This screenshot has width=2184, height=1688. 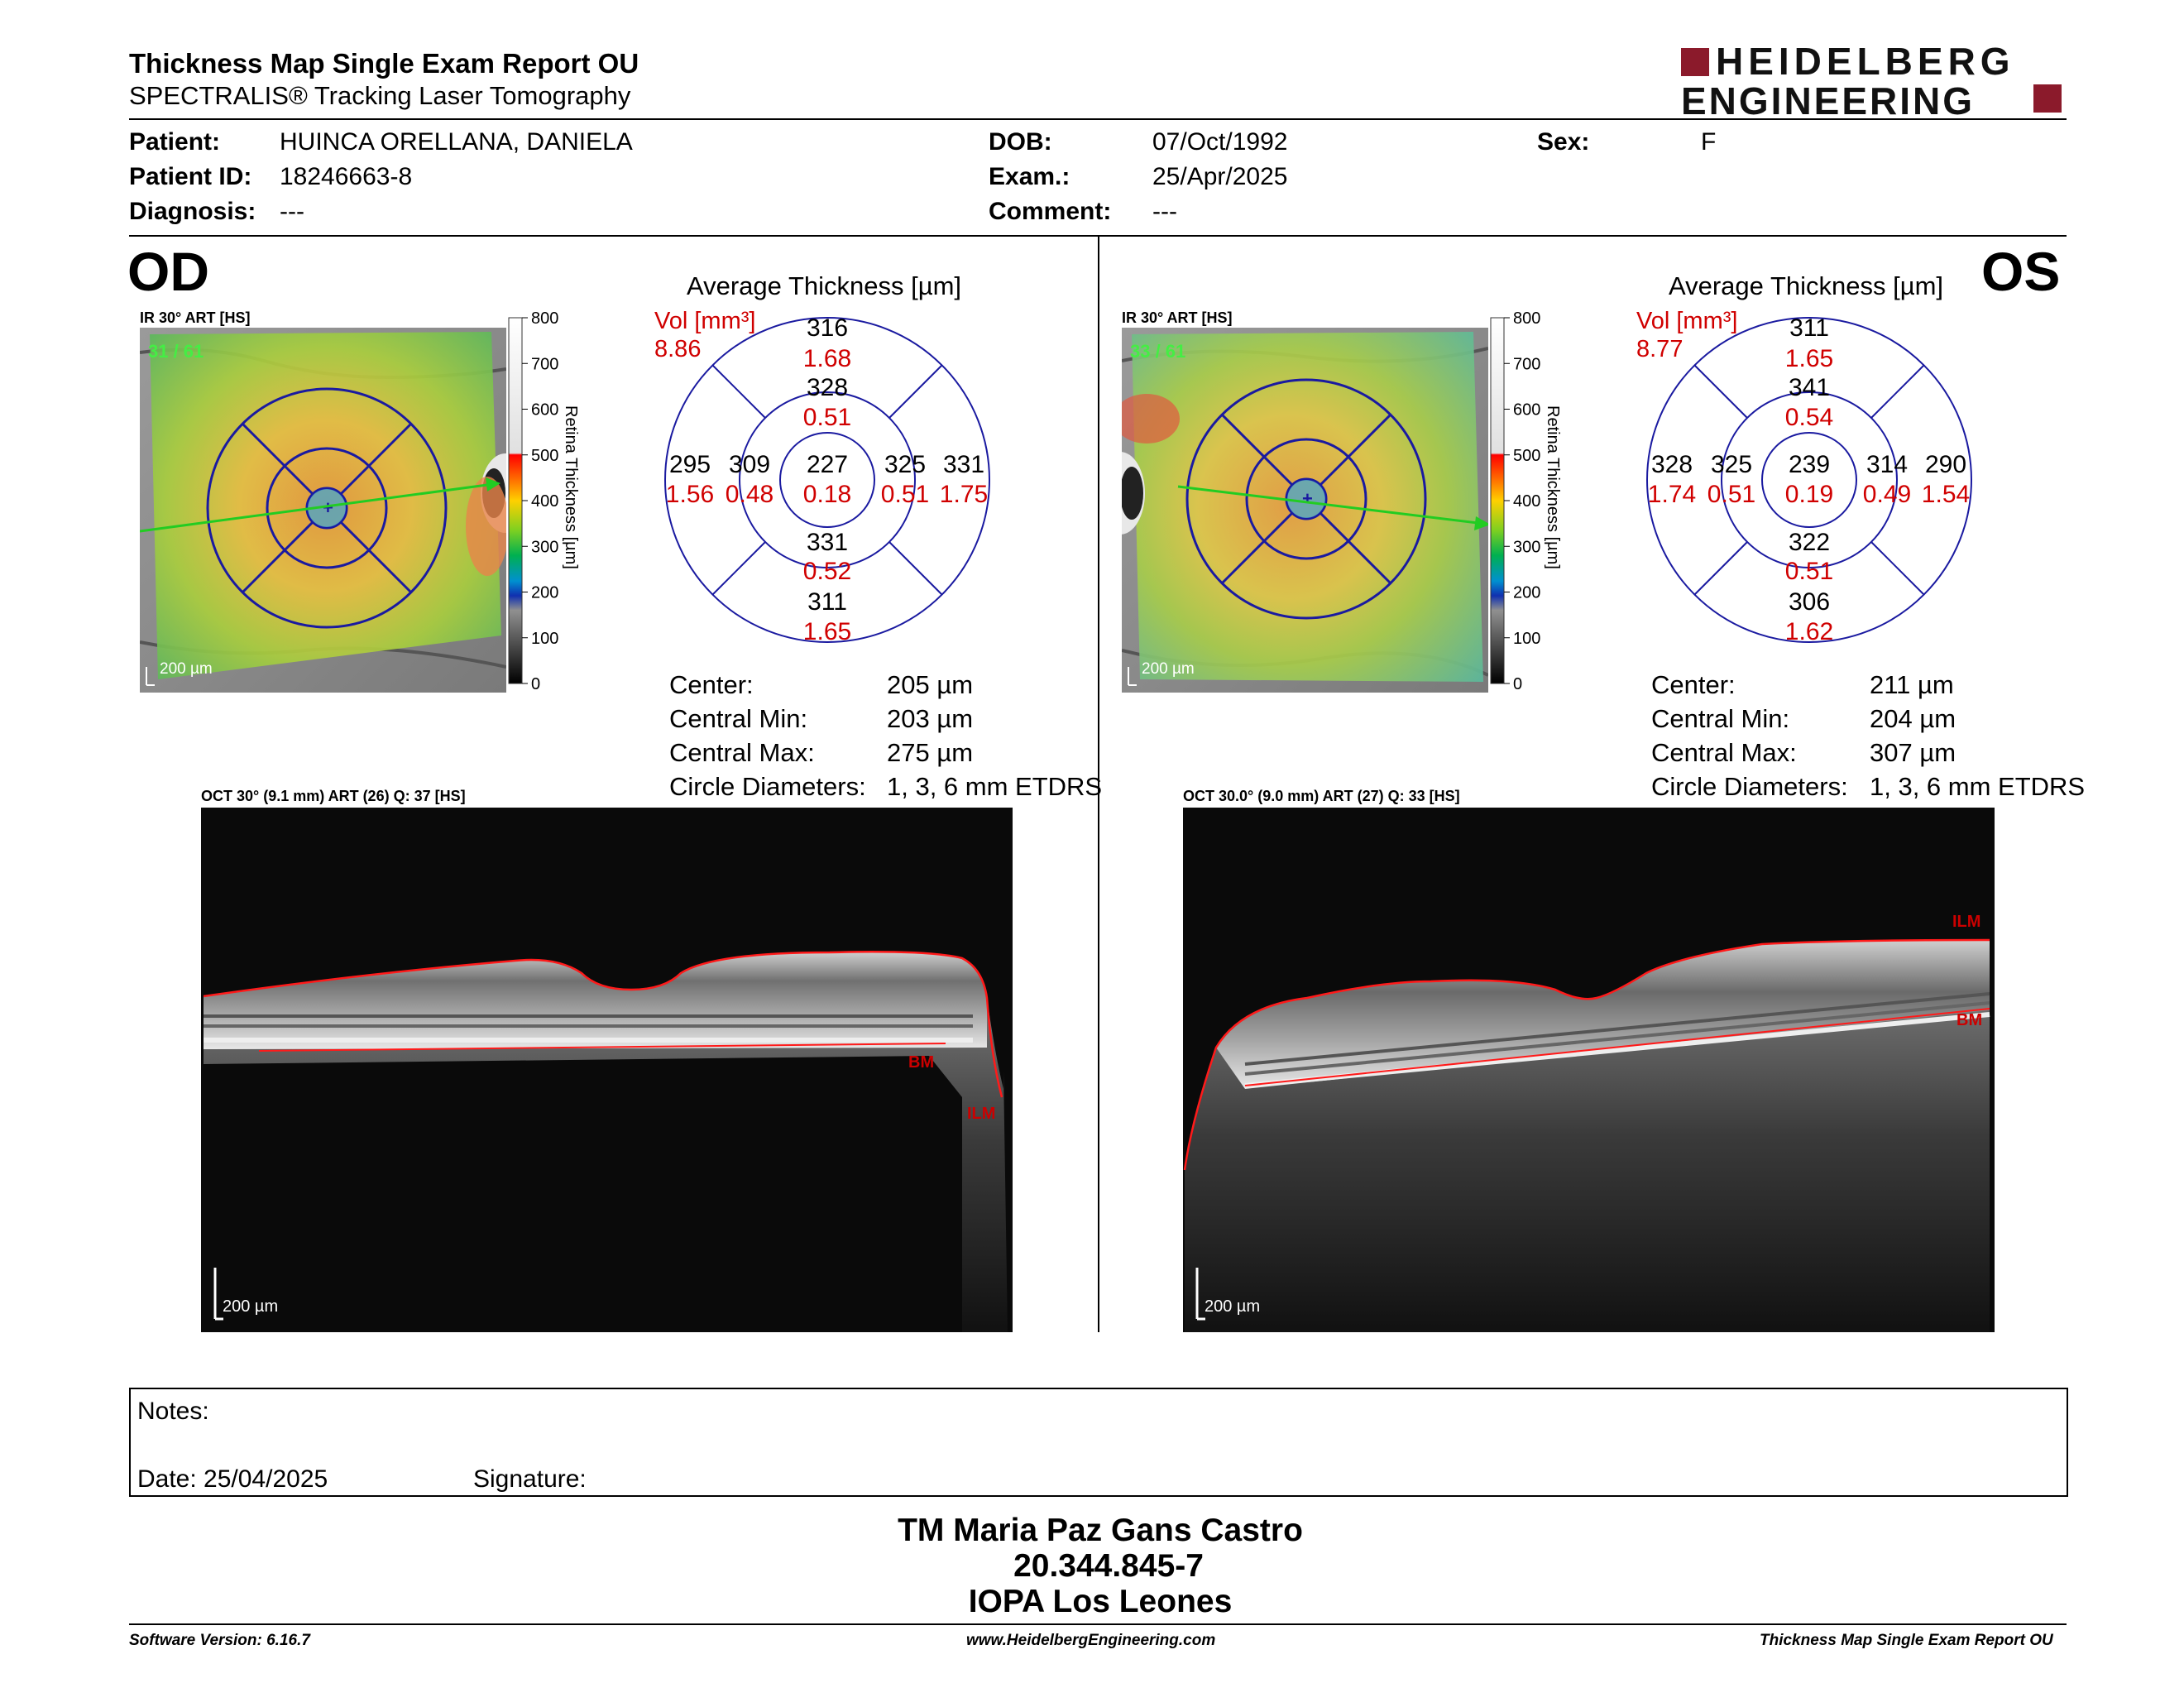 I want to click on dob-label: DOB:, so click(x=1020, y=142).